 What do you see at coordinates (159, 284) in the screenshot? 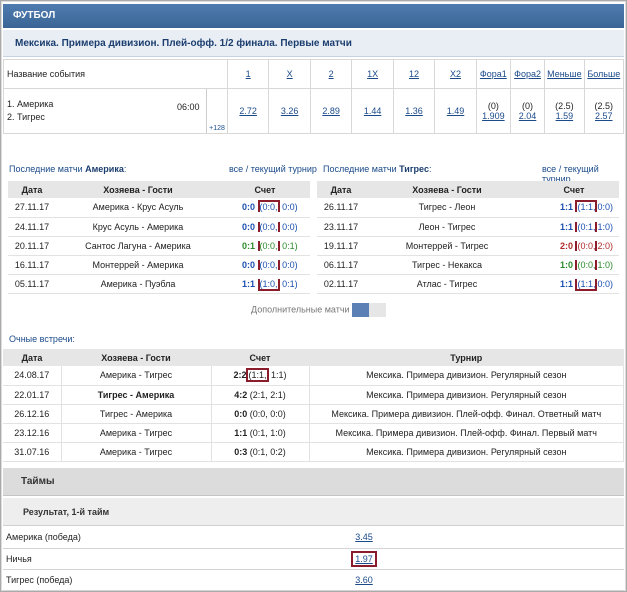
I see `table-row: 05.11.17 Америка - Пуэбла 1:1 (1:0, 0:1)` at bounding box center [159, 284].